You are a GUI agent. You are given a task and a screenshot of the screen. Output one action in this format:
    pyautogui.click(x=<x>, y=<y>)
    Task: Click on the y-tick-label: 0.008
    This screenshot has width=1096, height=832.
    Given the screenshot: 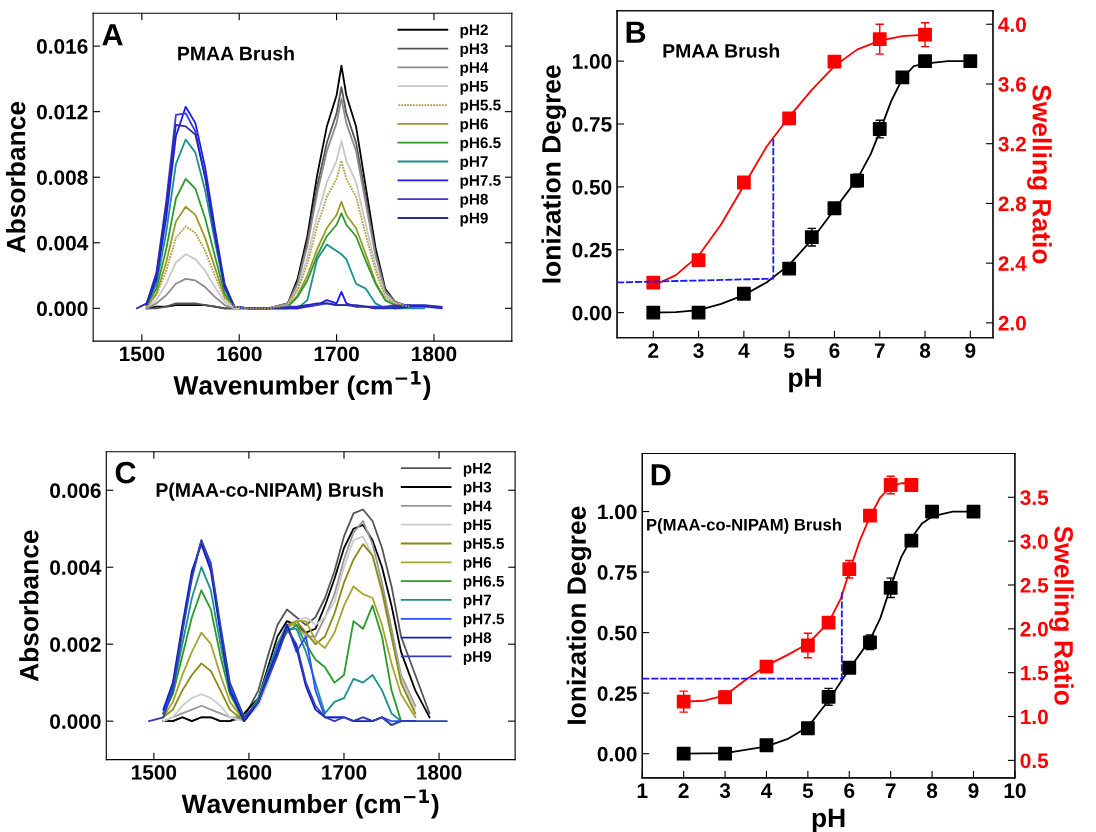 What is the action you would take?
    pyautogui.click(x=62, y=177)
    